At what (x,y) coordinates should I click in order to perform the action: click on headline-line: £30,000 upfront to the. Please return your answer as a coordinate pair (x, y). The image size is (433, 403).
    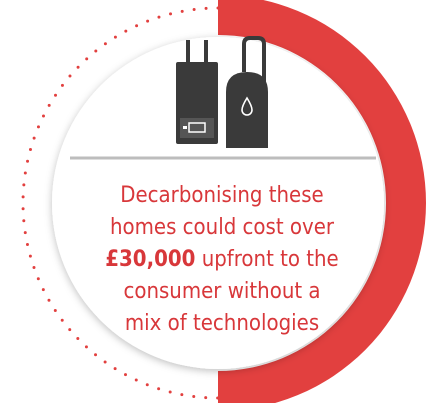
    Looking at the image, I should click on (222, 259).